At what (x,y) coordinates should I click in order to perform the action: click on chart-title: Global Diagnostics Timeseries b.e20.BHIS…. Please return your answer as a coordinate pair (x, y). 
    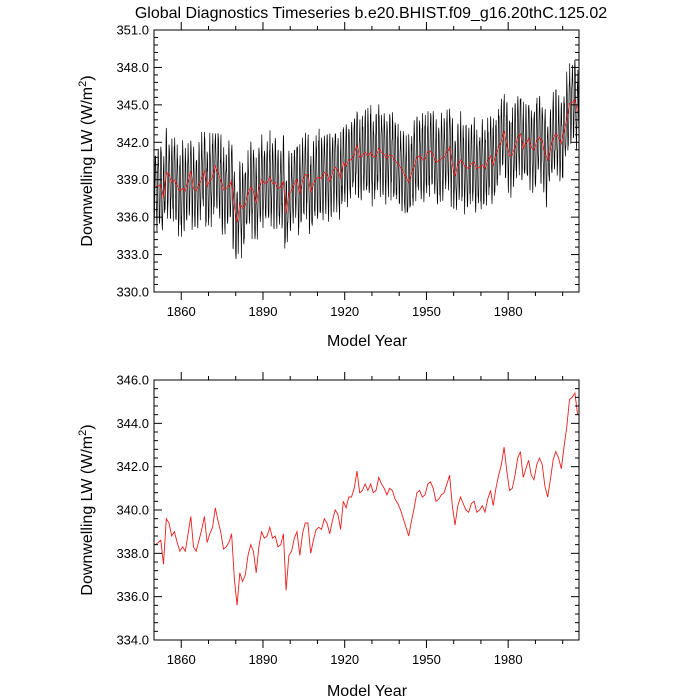
    Looking at the image, I should click on (371, 13).